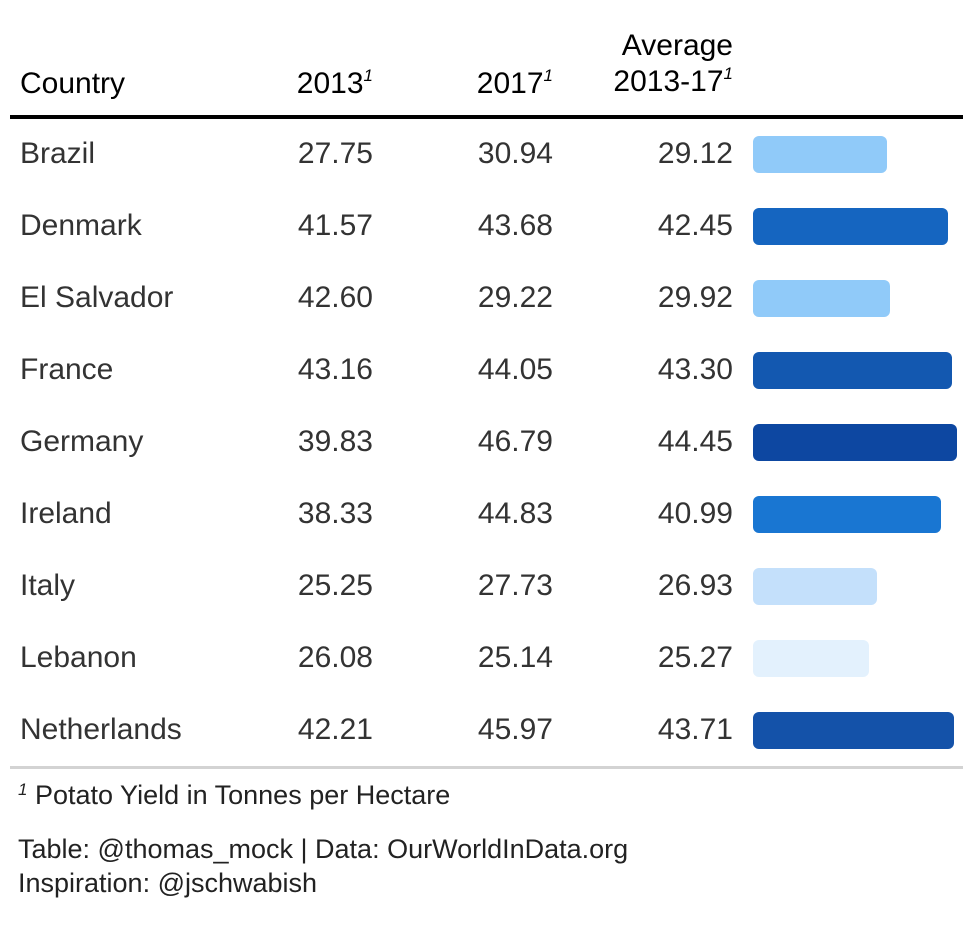 The image size is (973, 926). What do you see at coordinates (695, 225) in the screenshot?
I see `average-cell: 42.45` at bounding box center [695, 225].